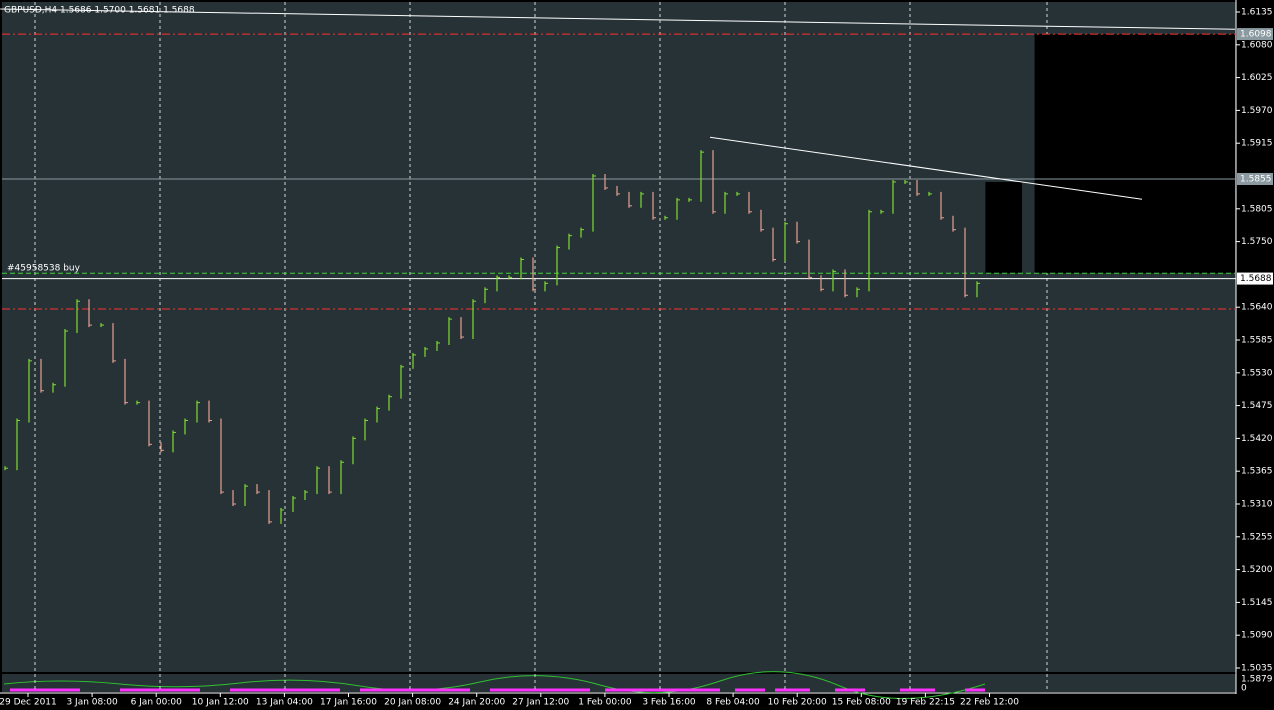  I want to click on y-tick-label: 1.5915, so click(1257, 144).